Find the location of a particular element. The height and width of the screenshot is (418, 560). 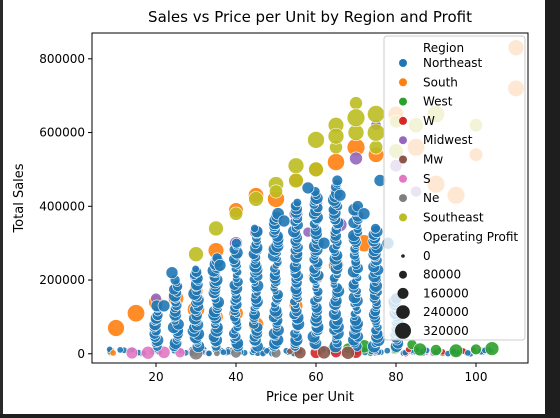

x-axis-label: Price per Unit is located at coordinates (310, 397).